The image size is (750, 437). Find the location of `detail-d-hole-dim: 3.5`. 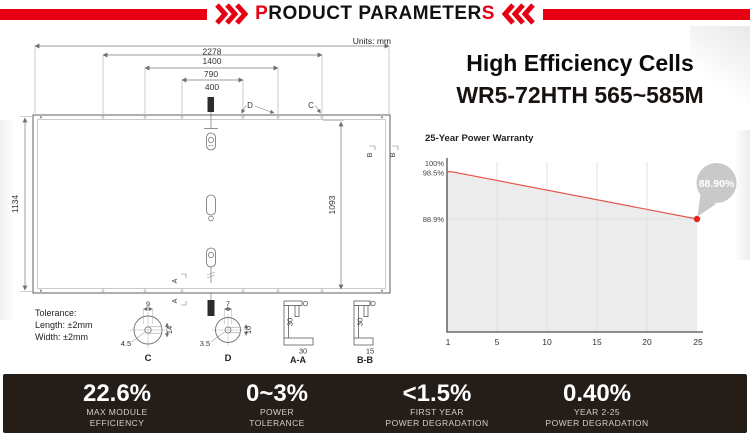

detail-d-hole-dim: 3.5 is located at coordinates (205, 343).